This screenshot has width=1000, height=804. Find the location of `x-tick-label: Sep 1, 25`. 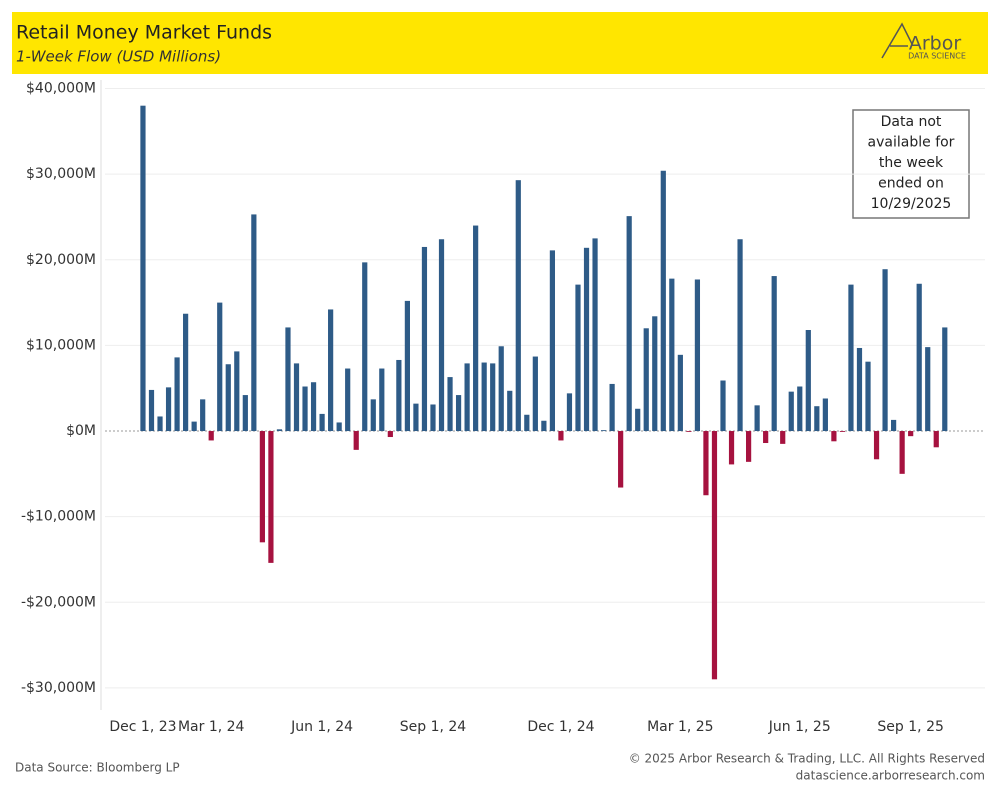

x-tick-label: Sep 1, 25 is located at coordinates (910, 727).